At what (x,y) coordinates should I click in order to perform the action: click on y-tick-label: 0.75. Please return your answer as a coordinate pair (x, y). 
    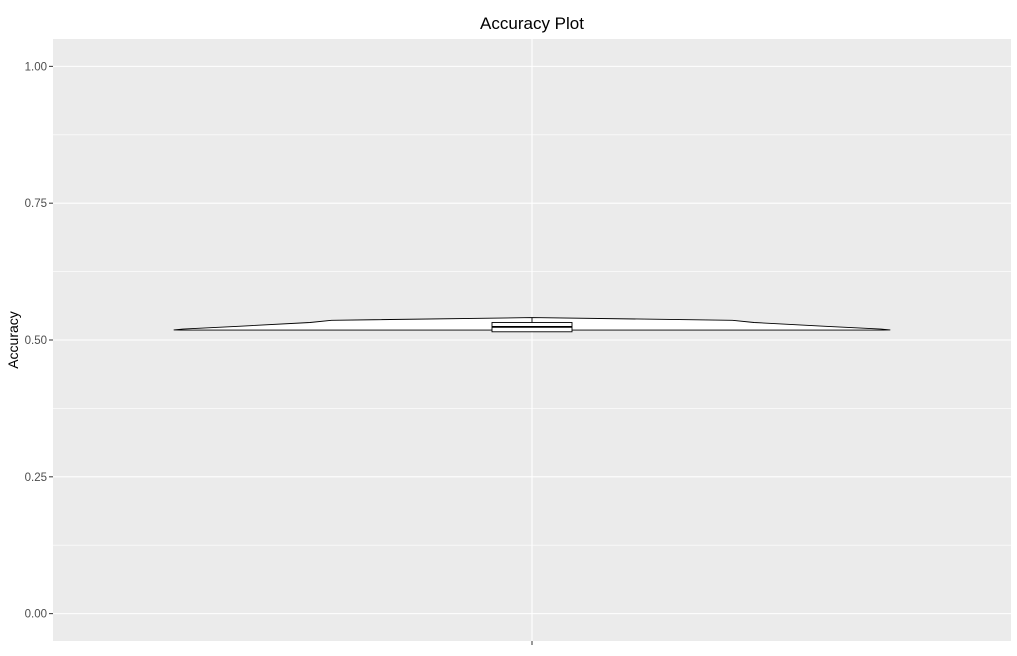
    Looking at the image, I should click on (36, 204).